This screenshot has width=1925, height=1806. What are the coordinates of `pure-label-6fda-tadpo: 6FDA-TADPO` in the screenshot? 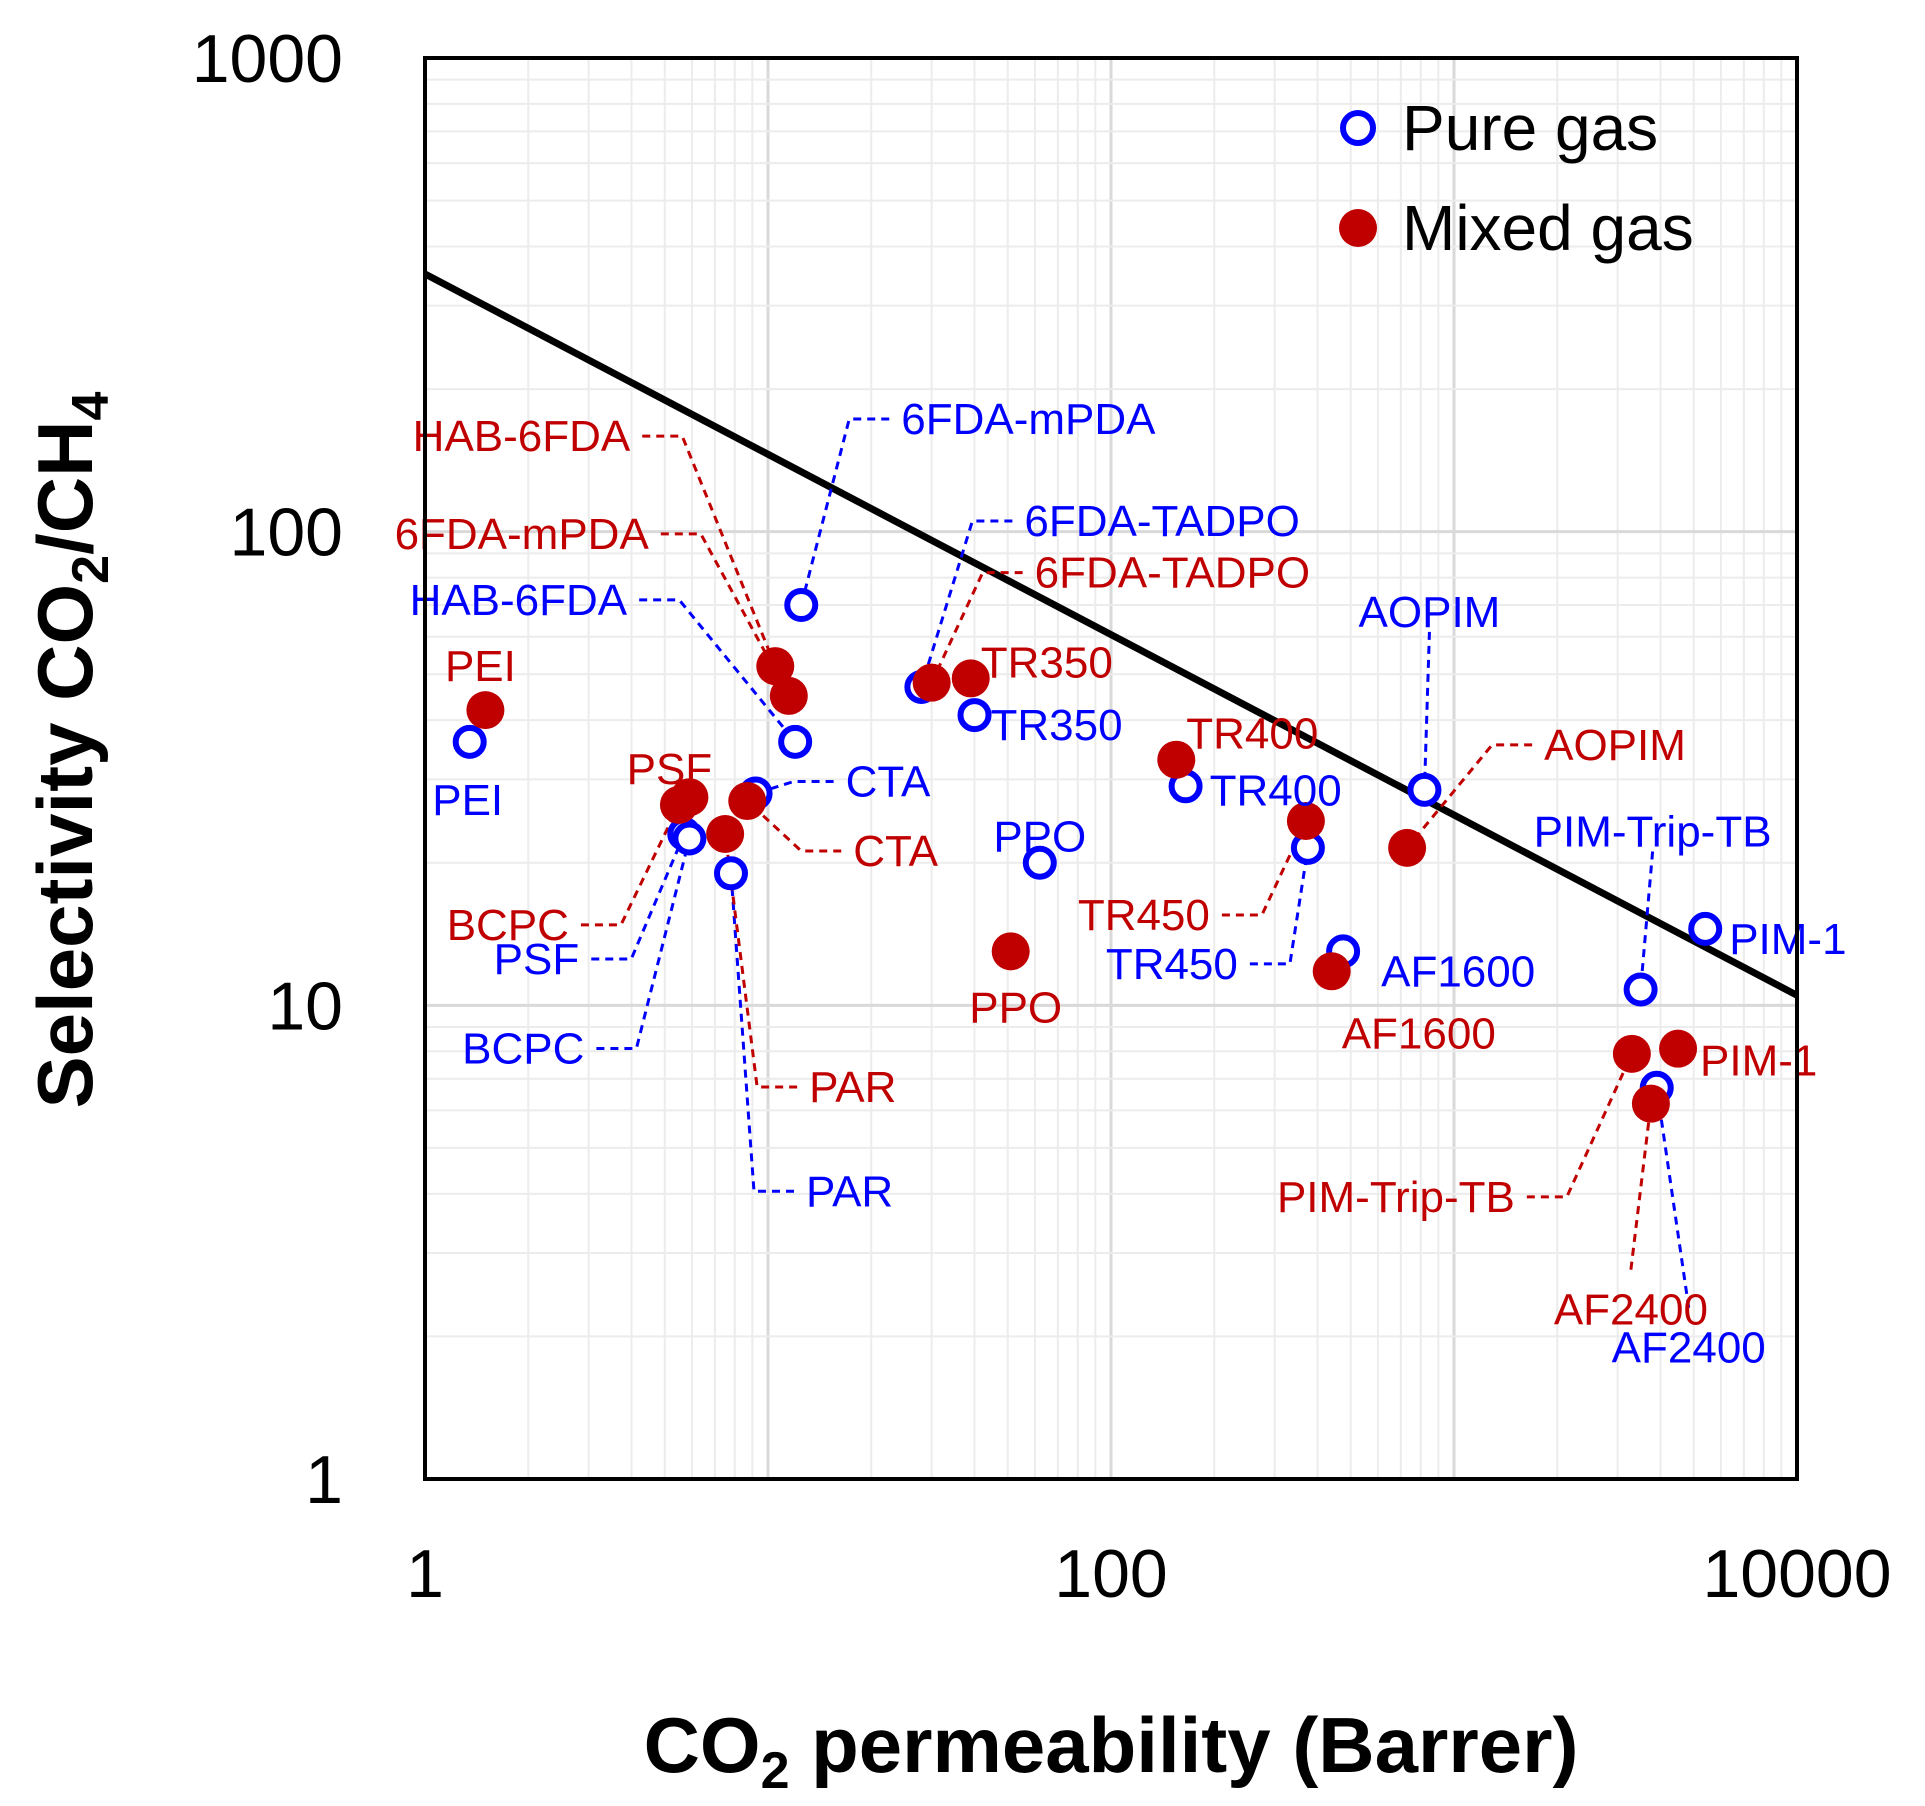 It's located at (1161, 521).